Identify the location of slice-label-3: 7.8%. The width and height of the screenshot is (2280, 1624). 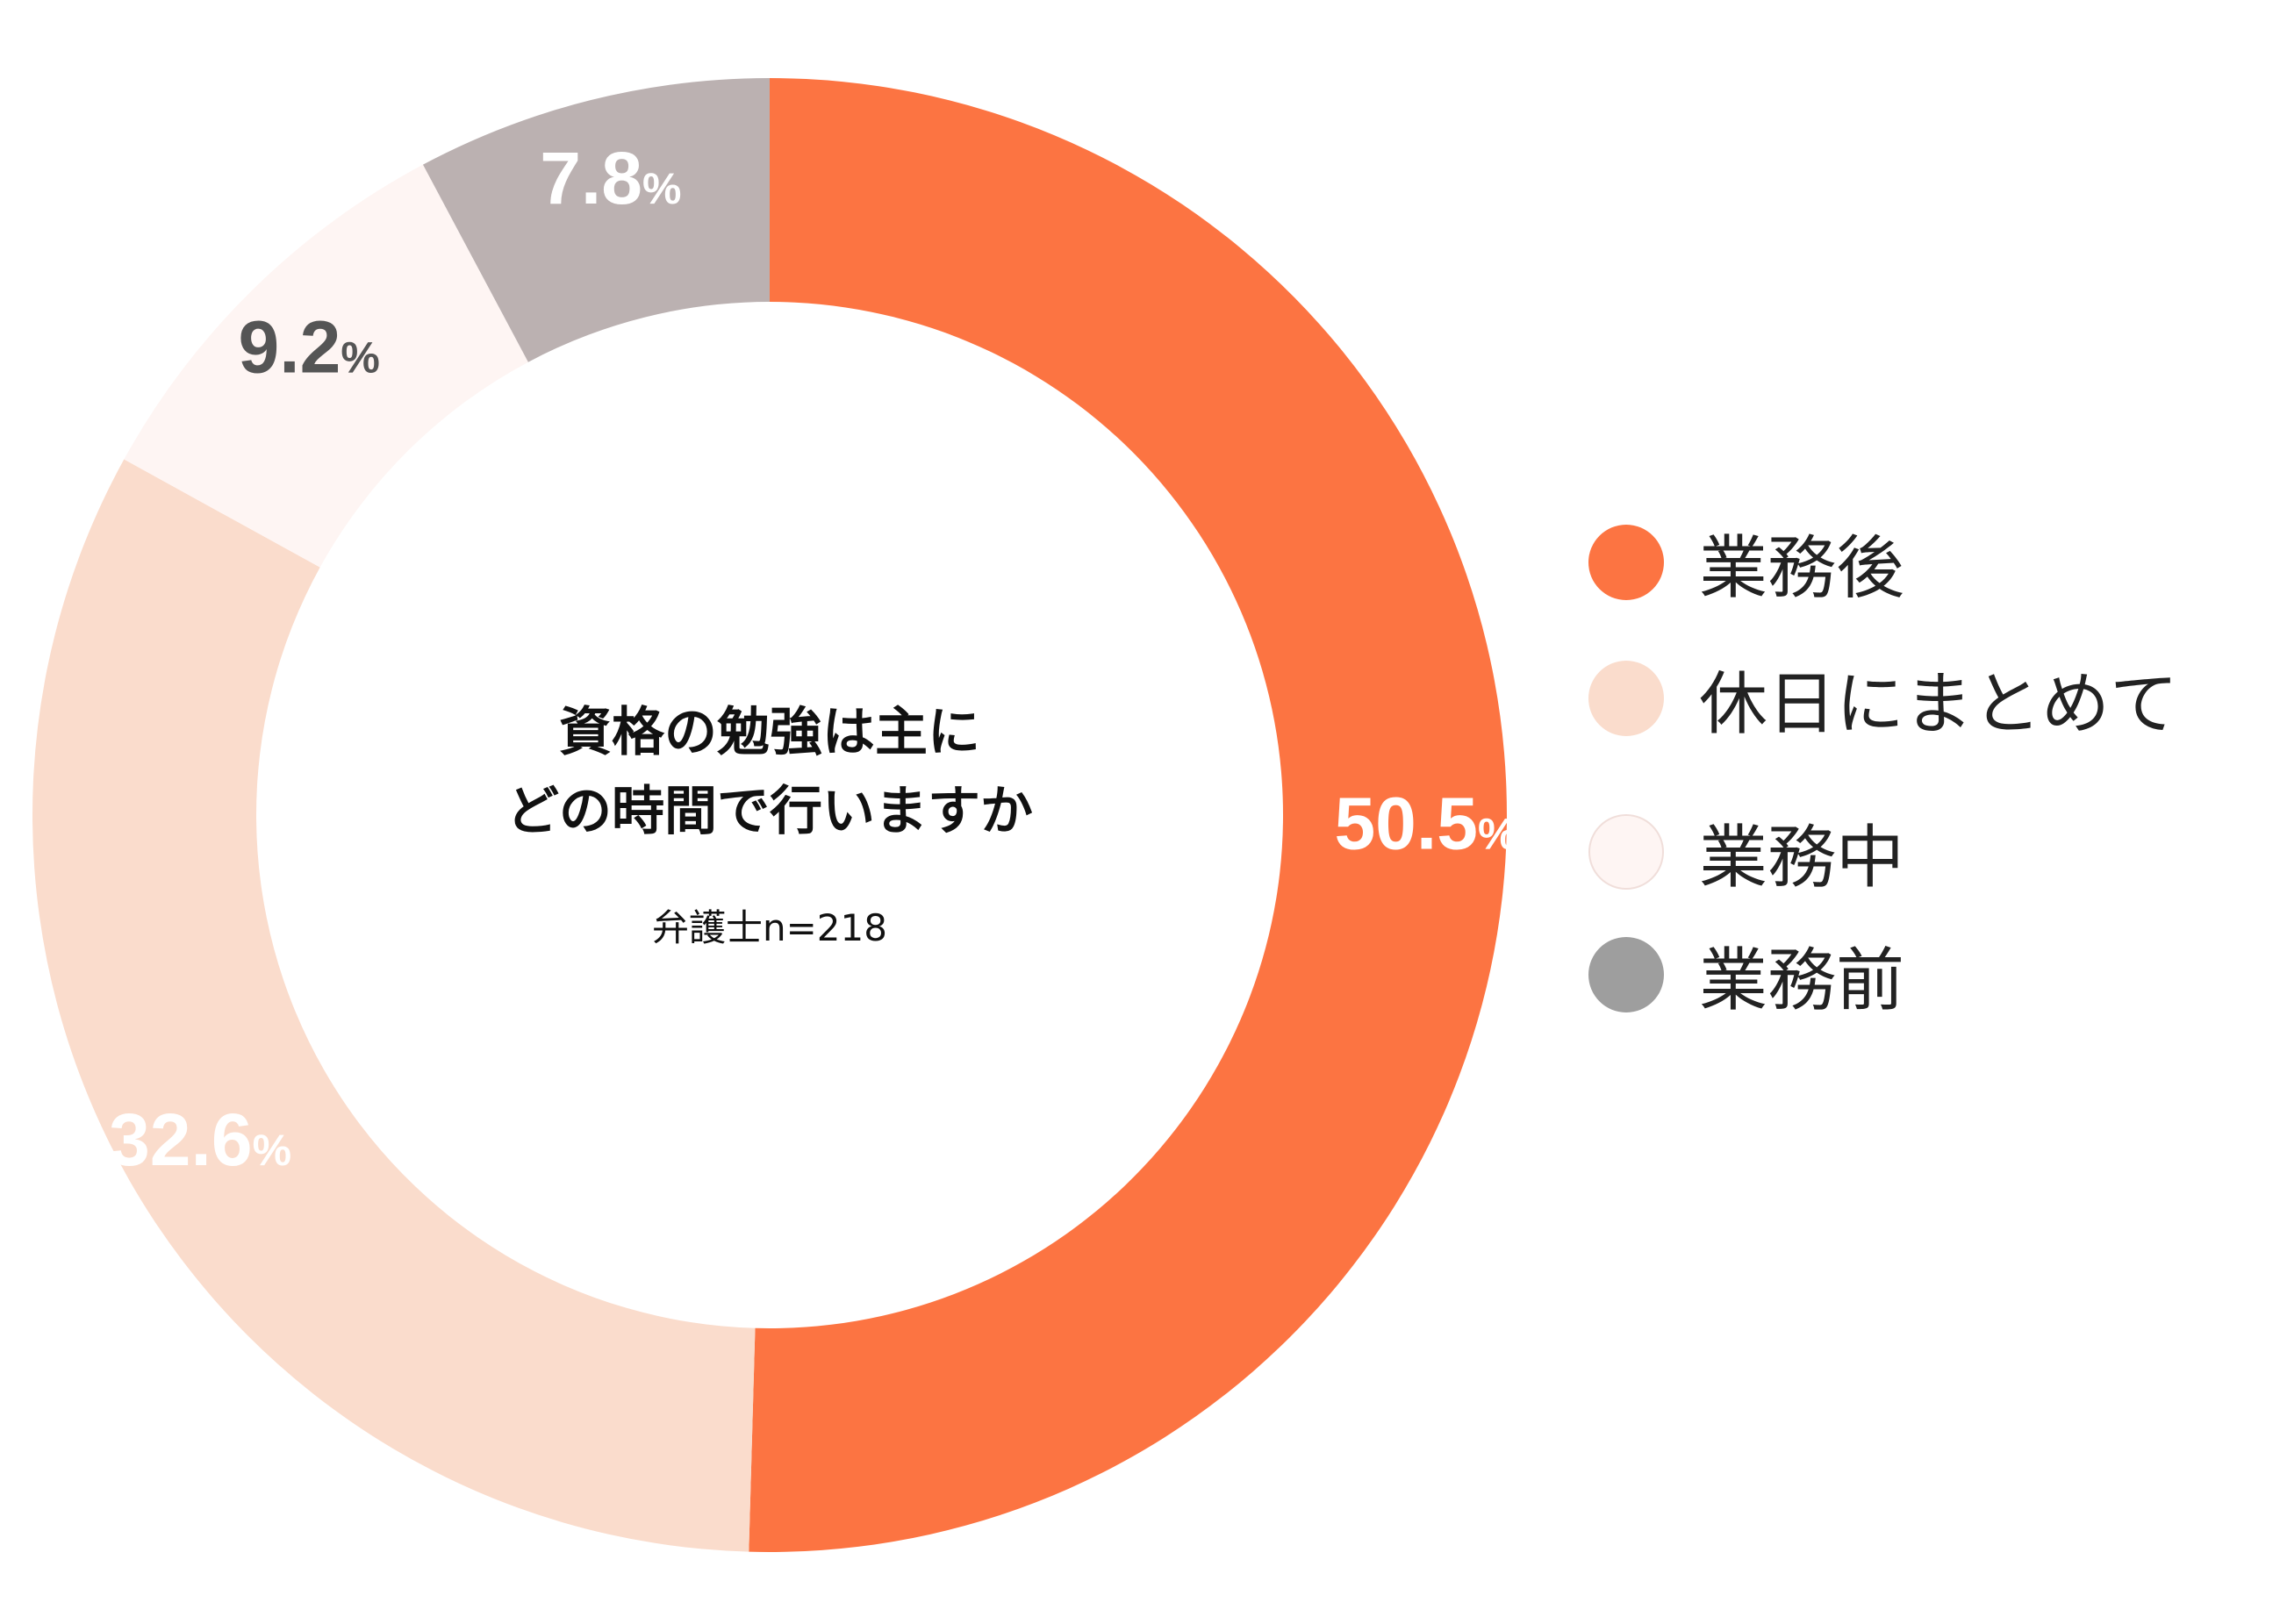
(611, 178).